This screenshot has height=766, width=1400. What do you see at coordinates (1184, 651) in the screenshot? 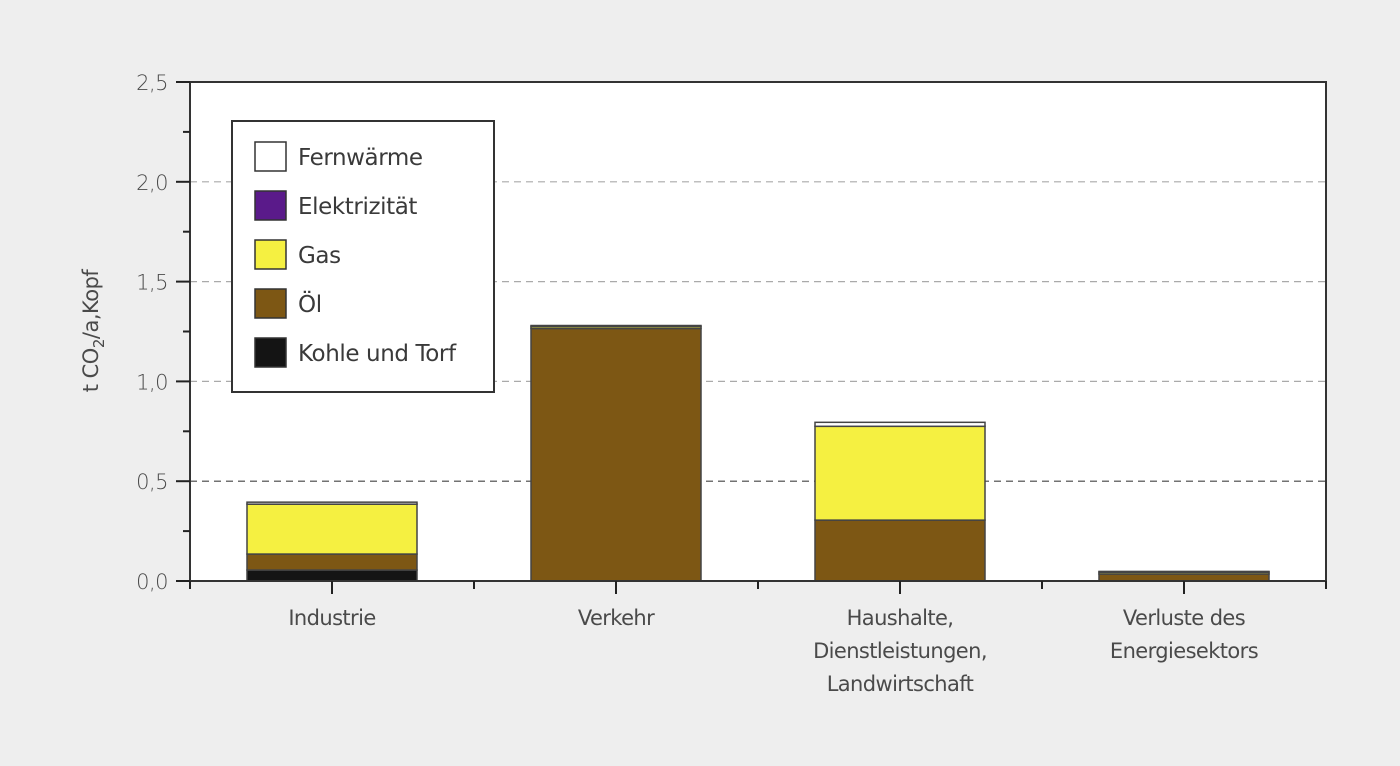
I see `x-category-label: Energiesektors` at bounding box center [1184, 651].